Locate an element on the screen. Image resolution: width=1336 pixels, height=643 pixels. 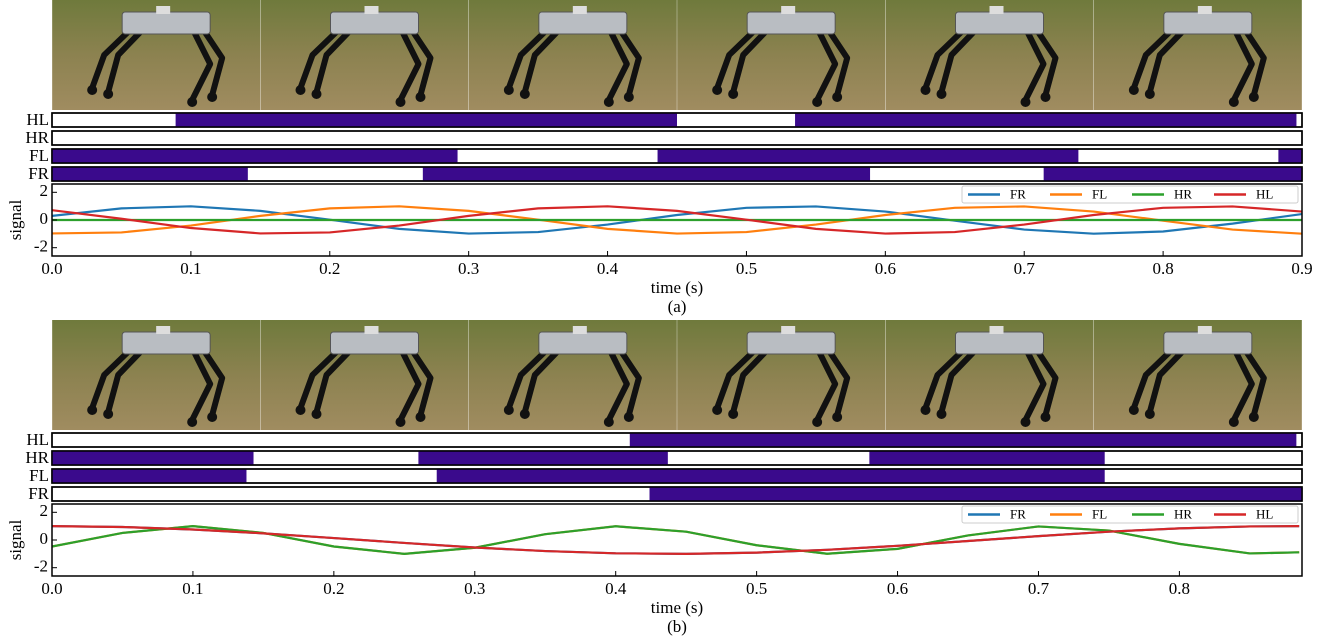
x-tick-label: 0.9 is located at coordinates (1301, 268).